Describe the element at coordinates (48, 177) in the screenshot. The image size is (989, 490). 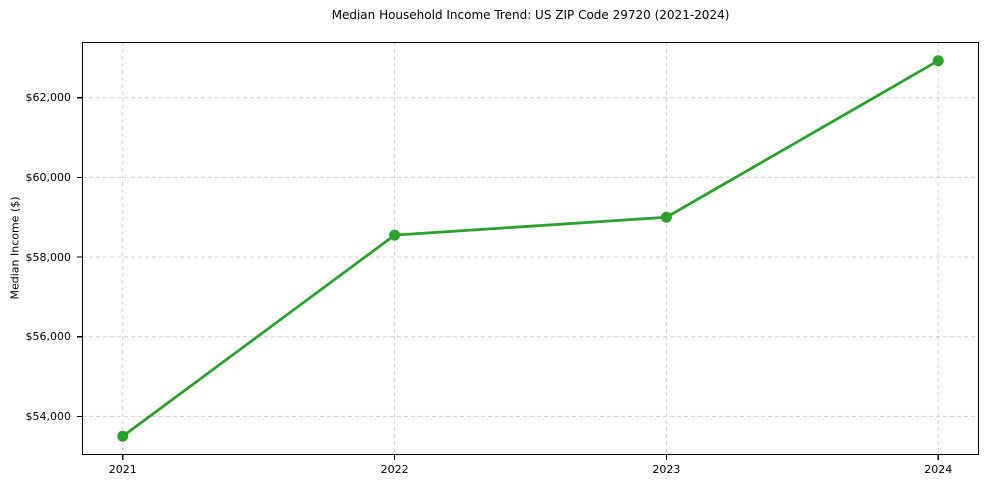
I see `y-tick-label: $60,000` at that location.